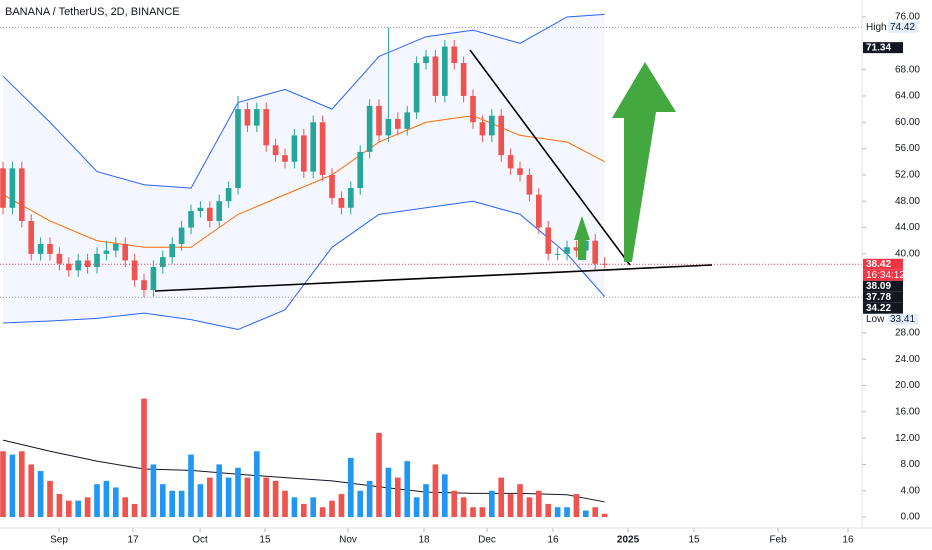 This screenshot has width=932, height=550. Describe the element at coordinates (911, 490) in the screenshot. I see `y-tick-label: 4.00` at that location.